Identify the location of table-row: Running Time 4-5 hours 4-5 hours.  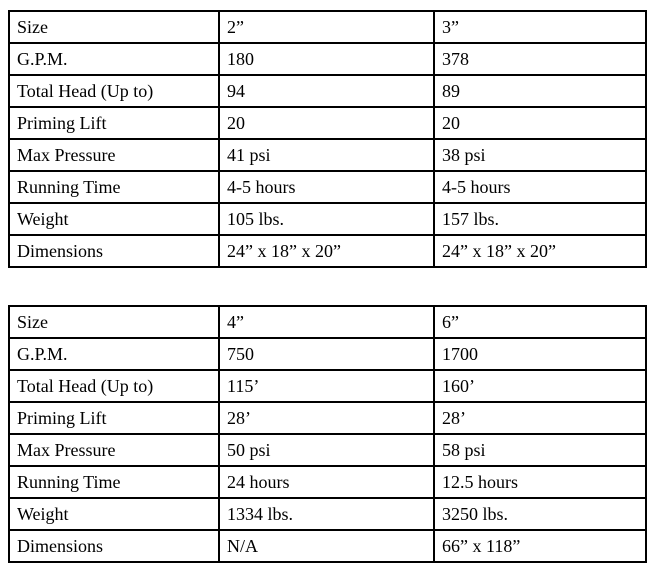
(327, 187).